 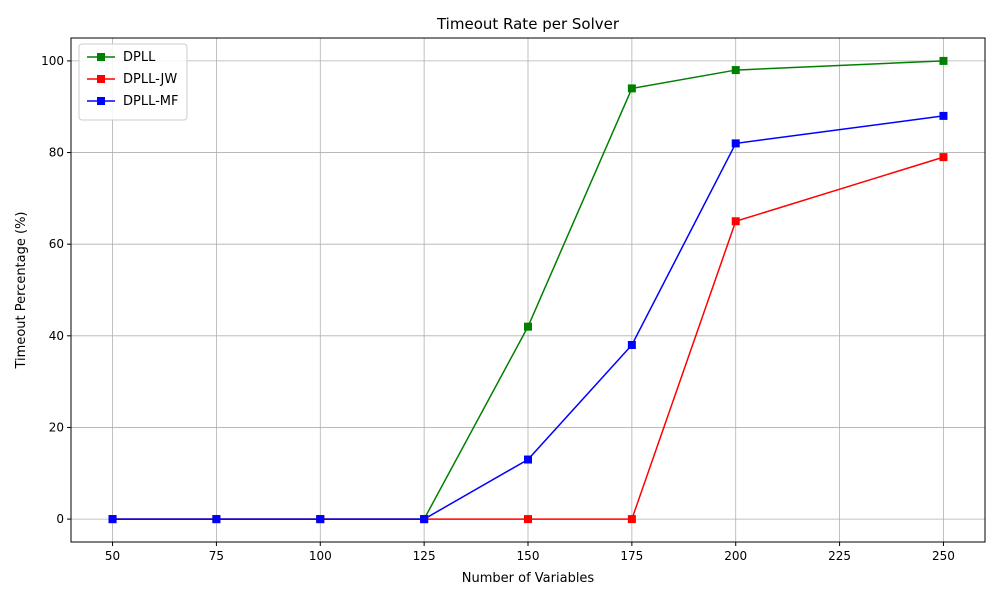 I want to click on legend: DPLL DPLL-JW DPLL-MF, so click(x=133, y=82).